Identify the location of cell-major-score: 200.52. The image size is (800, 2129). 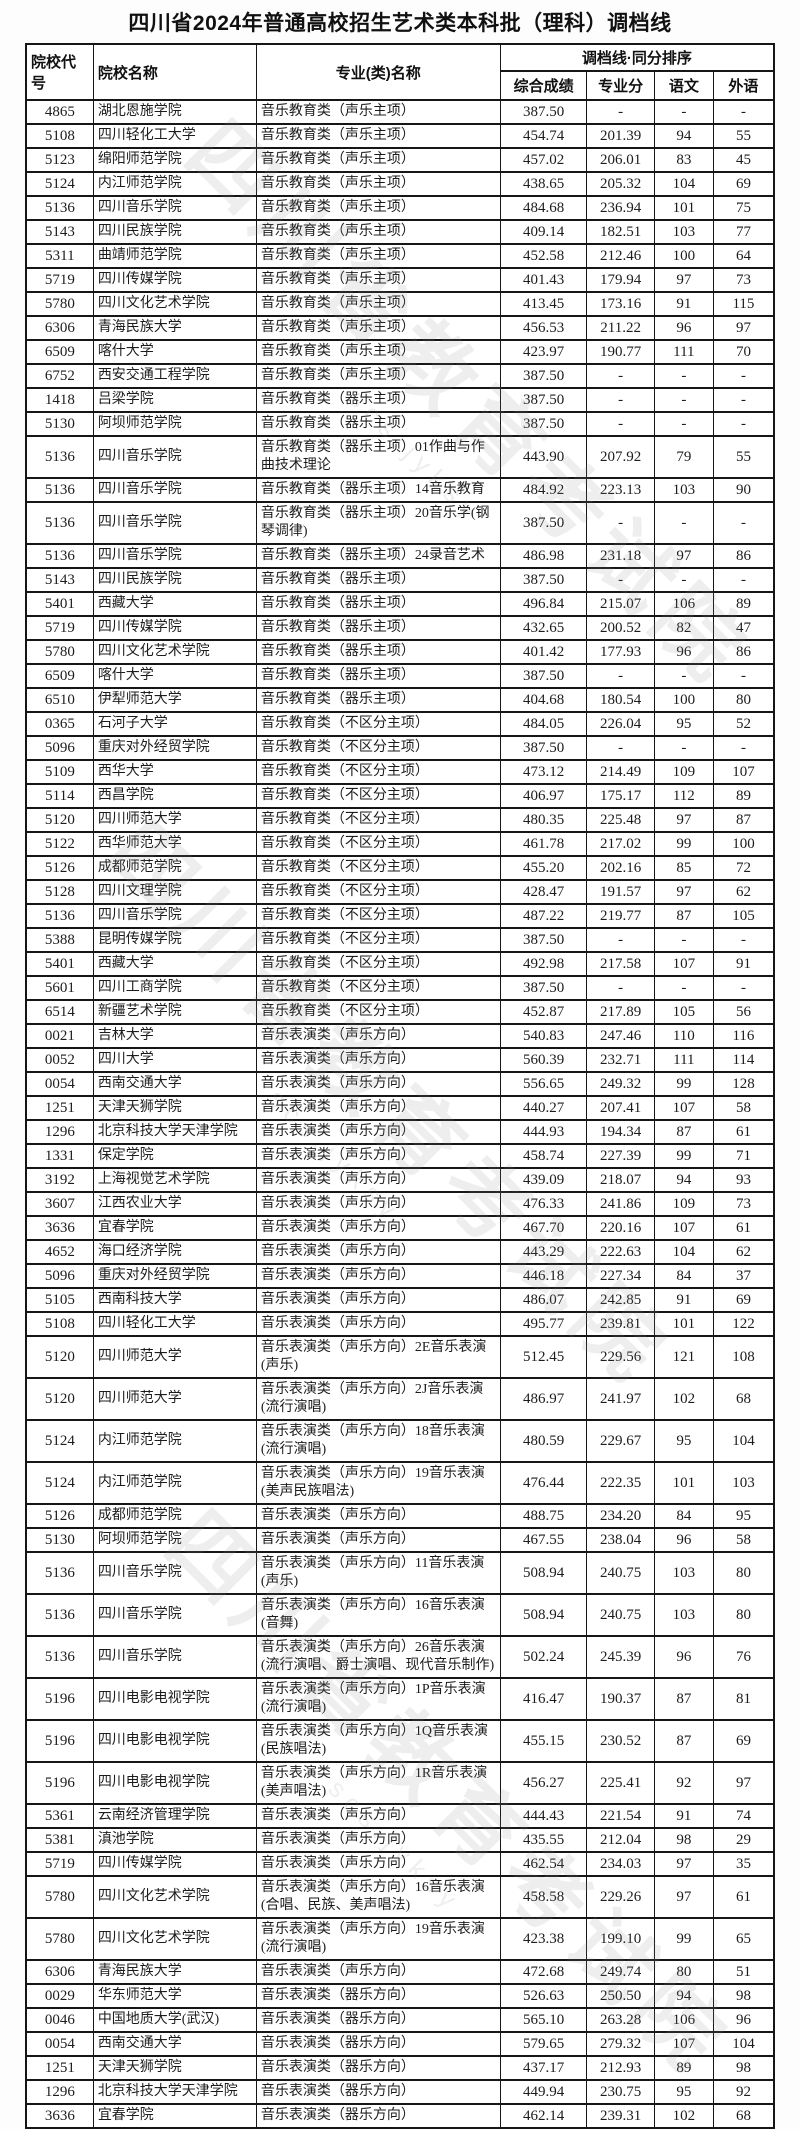
(620, 628).